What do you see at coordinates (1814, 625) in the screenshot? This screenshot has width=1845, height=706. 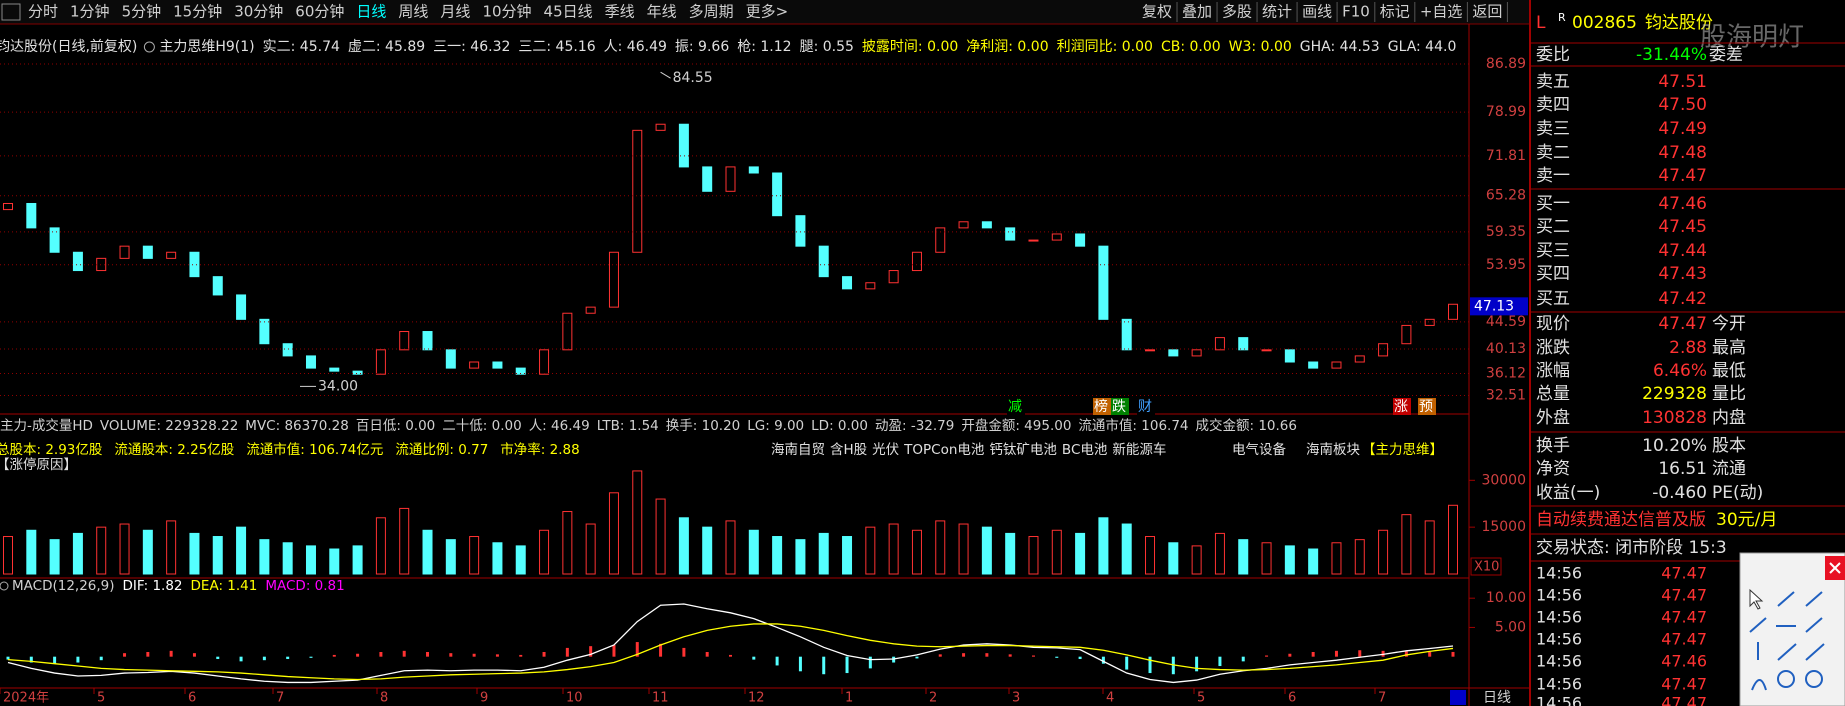 I see `tool-channel` at bounding box center [1814, 625].